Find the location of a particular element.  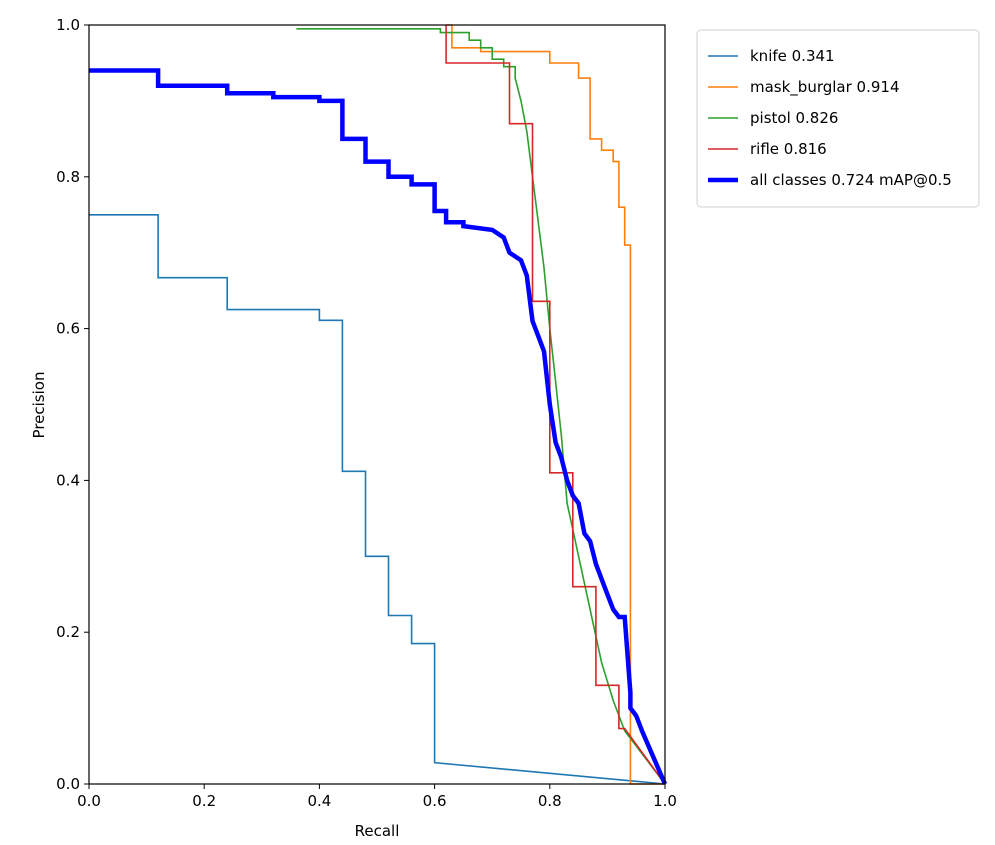

legend-label-0: knife 0.341 is located at coordinates (792, 56).